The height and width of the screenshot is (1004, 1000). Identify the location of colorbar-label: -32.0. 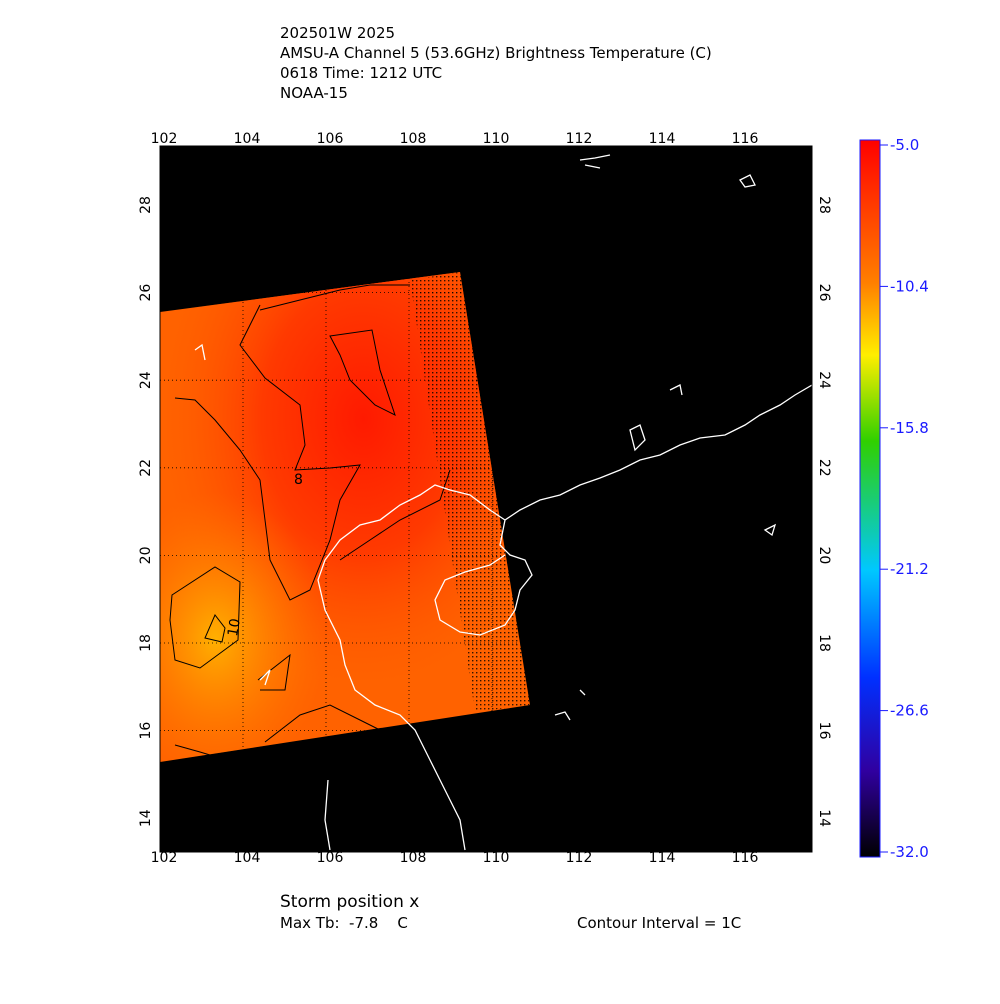
(909, 852).